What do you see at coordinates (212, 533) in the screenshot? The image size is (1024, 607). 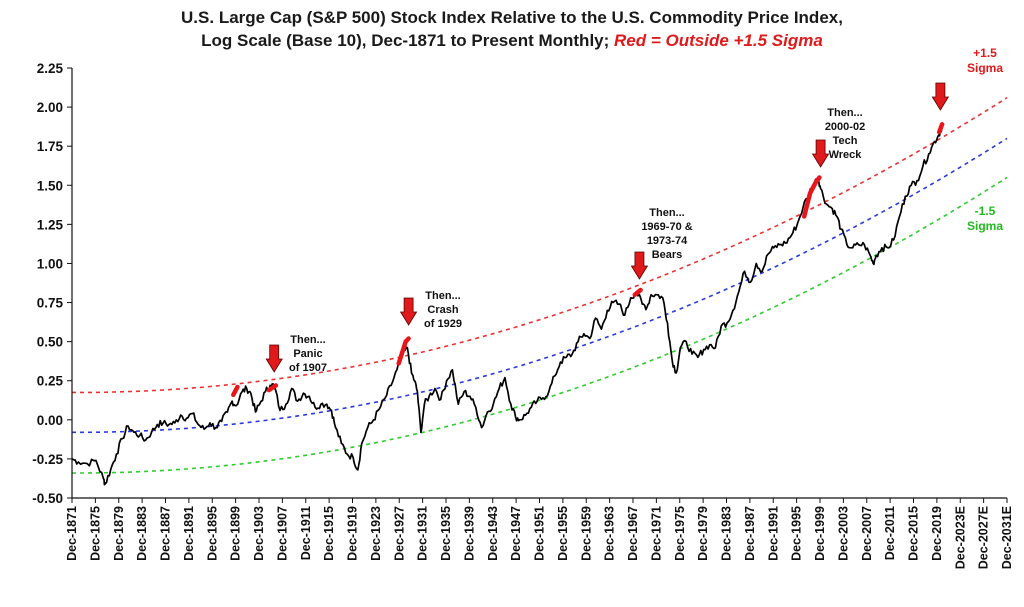 I see `x-tick-label: Dec-1895` at bounding box center [212, 533].